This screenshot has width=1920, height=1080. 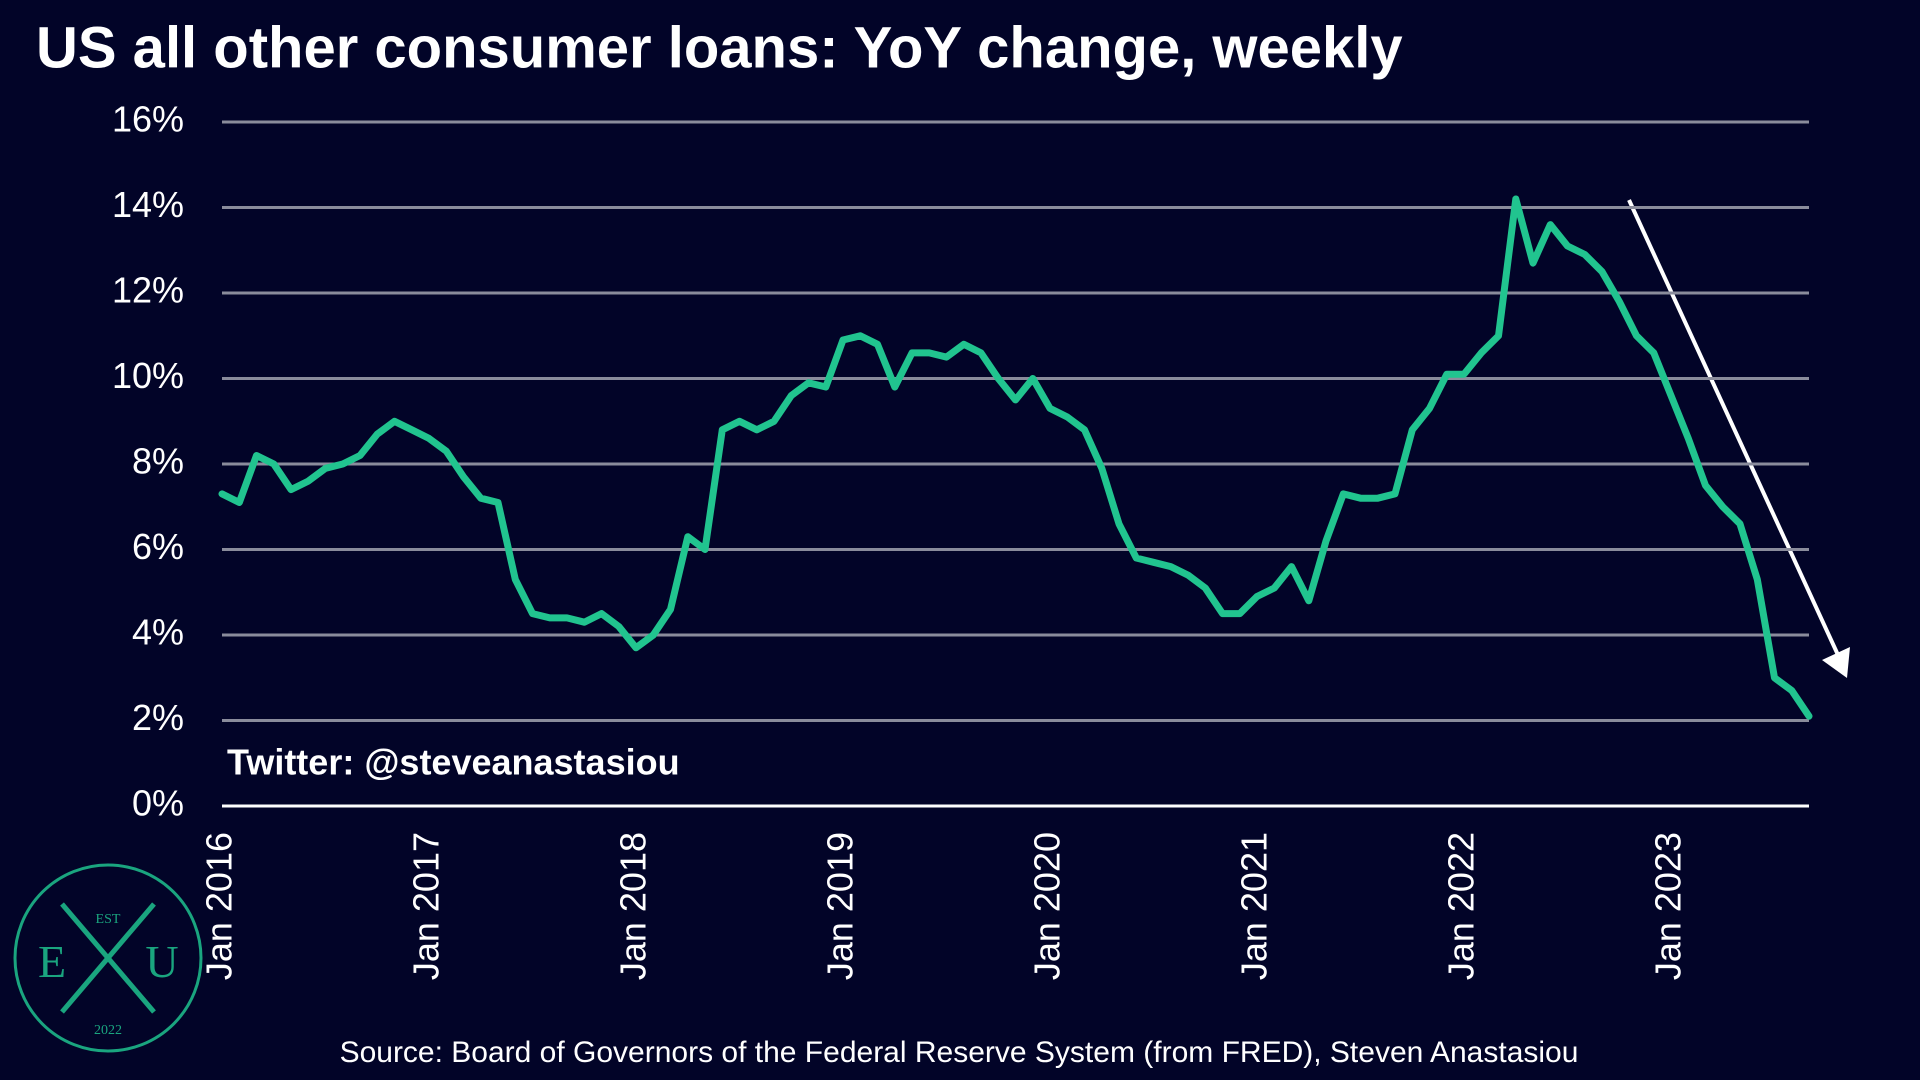 I want to click on watermark: Twitter: @steveanastasiou, so click(x=453, y=762).